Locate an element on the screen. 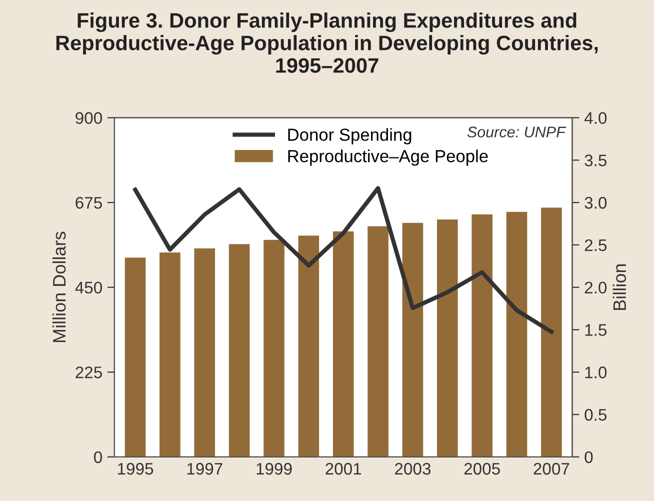  y2-tick-label: 2.0 is located at coordinates (595, 288).